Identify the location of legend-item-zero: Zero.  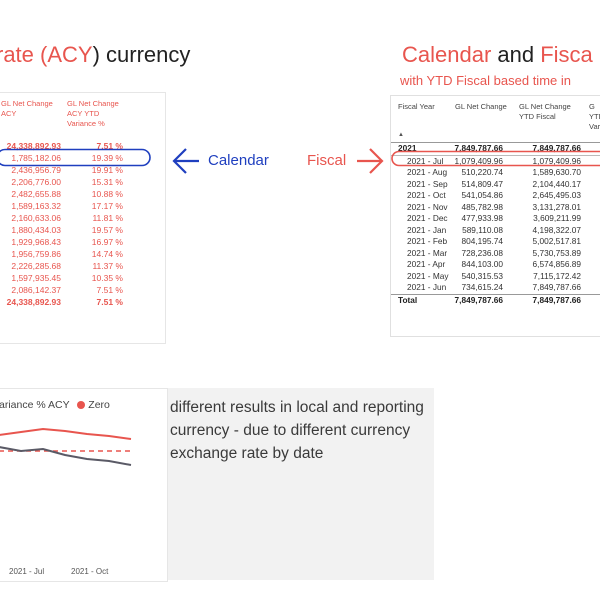
(99, 405).